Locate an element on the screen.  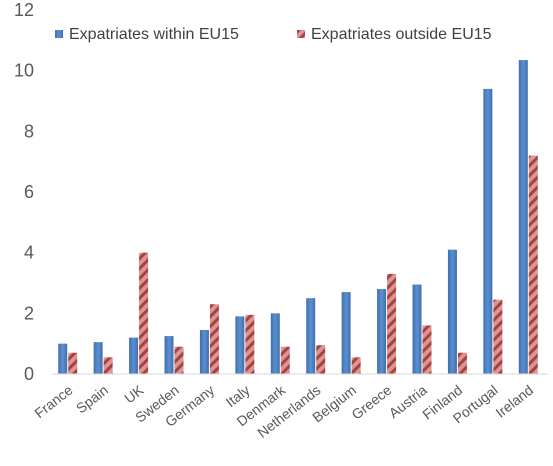
x-tick-label: France is located at coordinates (53, 402).